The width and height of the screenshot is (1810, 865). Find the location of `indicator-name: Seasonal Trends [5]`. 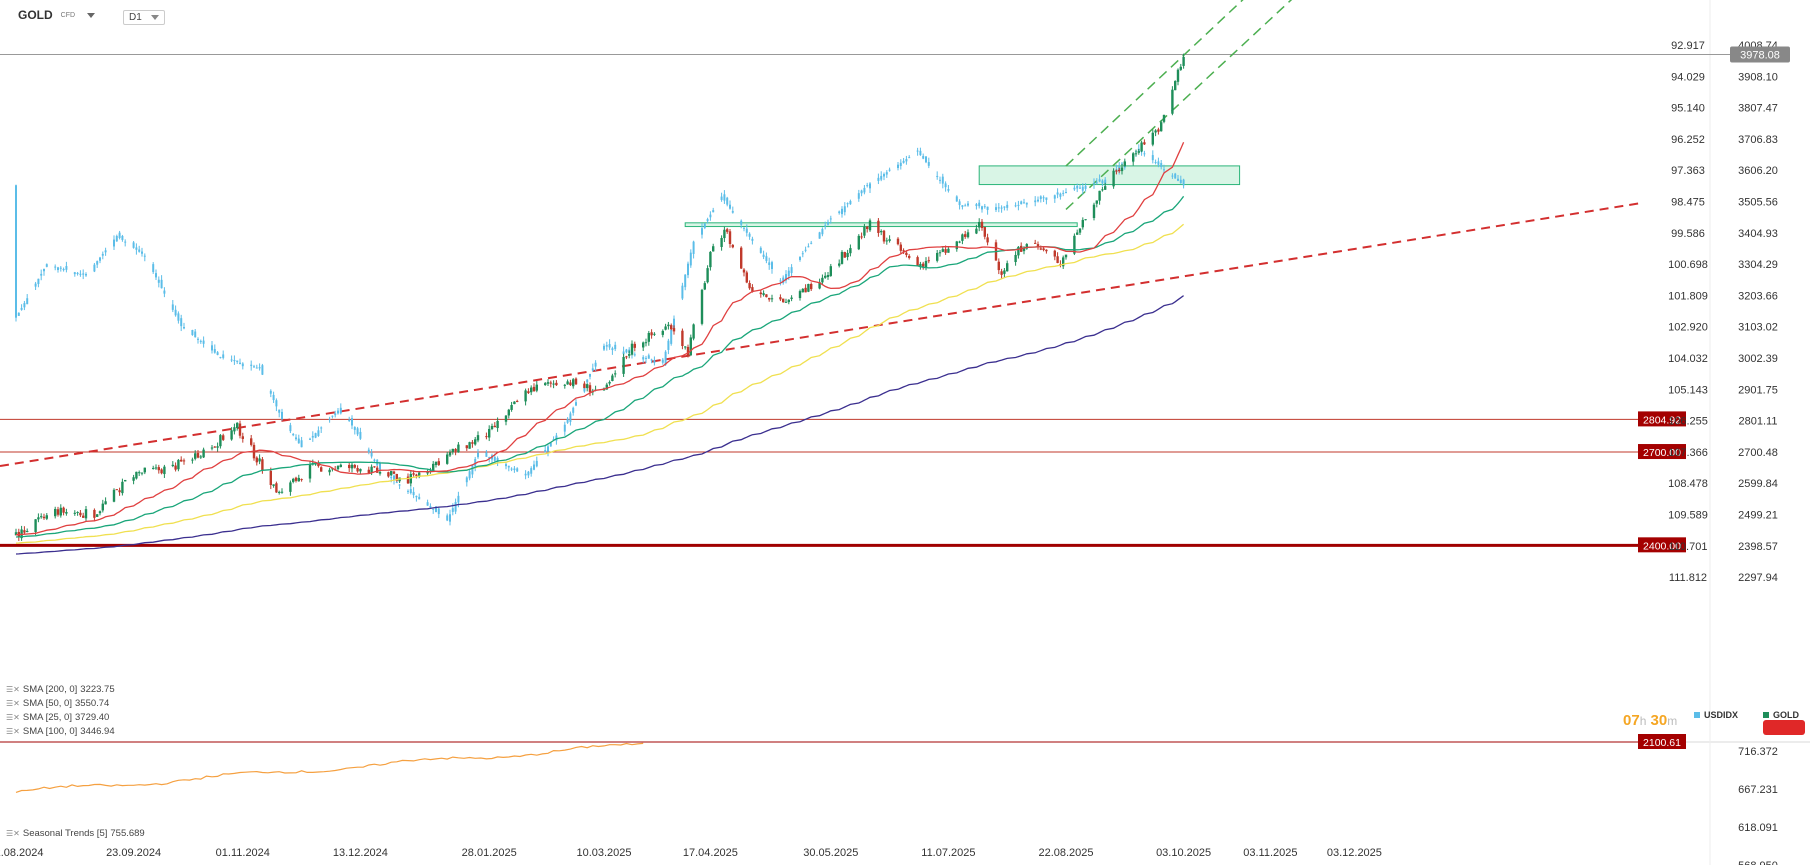

indicator-name: Seasonal Trends [5] is located at coordinates (65, 833).